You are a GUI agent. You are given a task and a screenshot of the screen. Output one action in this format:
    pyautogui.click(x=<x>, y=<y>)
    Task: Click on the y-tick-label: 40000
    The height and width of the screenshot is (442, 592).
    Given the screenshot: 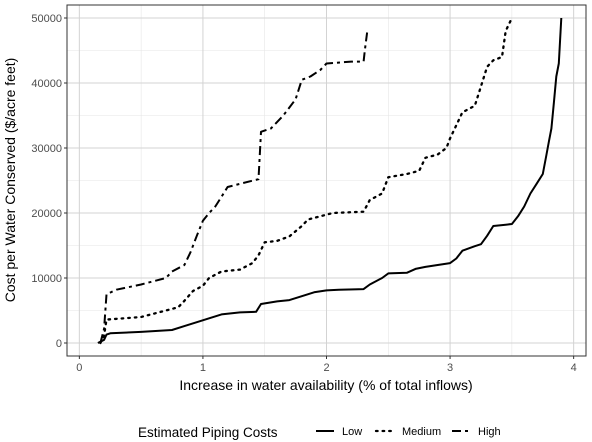 What is the action you would take?
    pyautogui.click(x=46, y=84)
    